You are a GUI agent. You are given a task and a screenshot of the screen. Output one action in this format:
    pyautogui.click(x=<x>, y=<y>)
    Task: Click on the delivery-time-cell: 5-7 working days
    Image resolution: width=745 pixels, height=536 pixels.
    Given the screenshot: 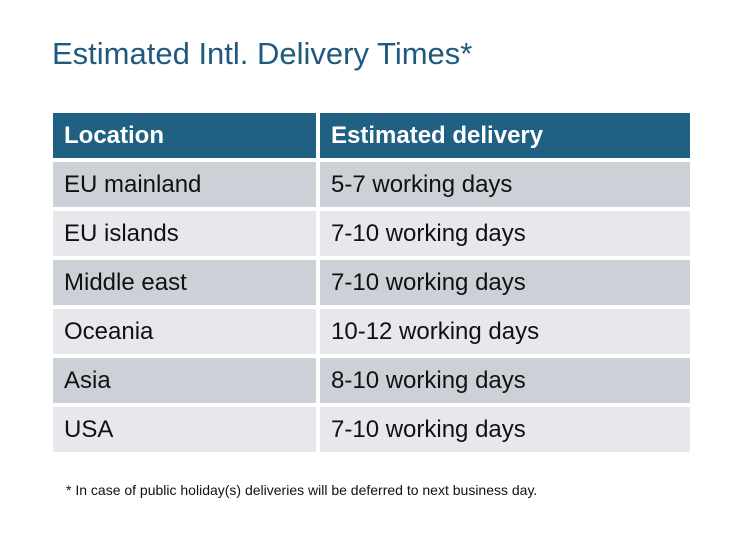 What is the action you would take?
    pyautogui.click(x=505, y=184)
    